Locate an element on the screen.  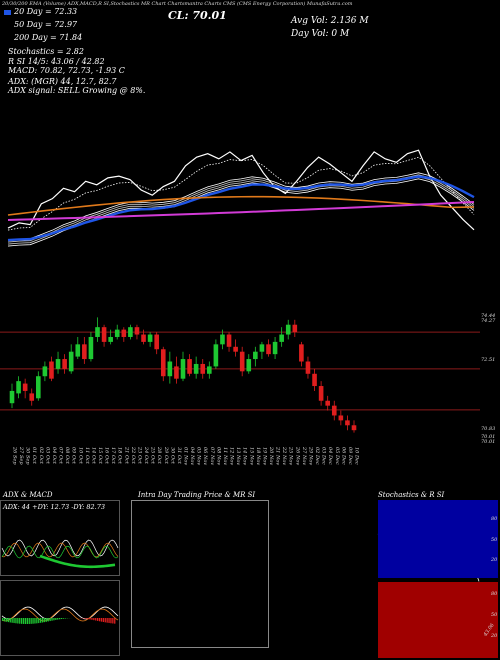
price-label-6: 70.01 is located at coordinates (488, 442).